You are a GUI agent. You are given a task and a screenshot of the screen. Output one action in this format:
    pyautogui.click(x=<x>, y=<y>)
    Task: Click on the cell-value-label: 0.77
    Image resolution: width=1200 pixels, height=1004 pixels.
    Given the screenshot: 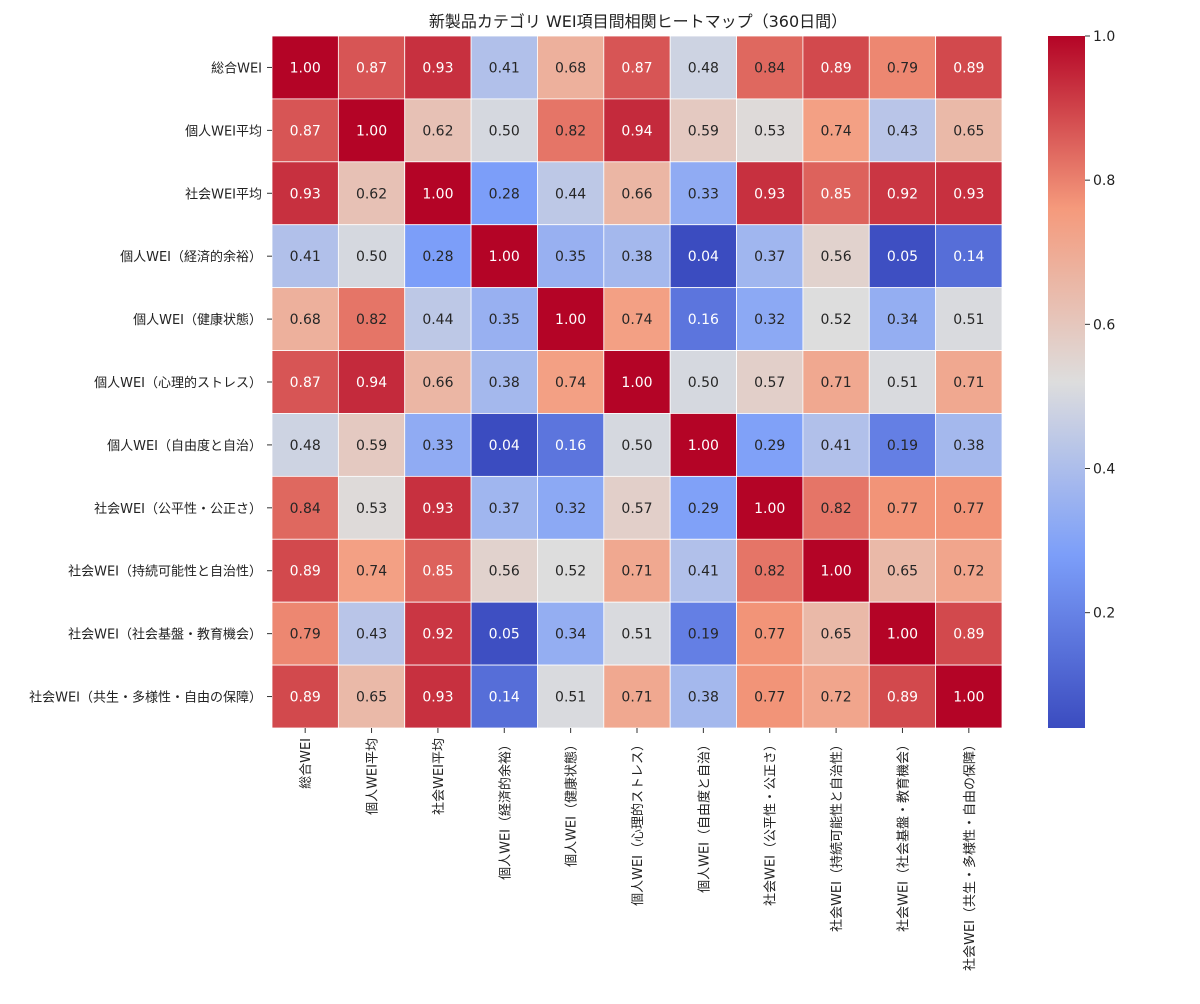 What is the action you would take?
    pyautogui.click(x=769, y=635)
    